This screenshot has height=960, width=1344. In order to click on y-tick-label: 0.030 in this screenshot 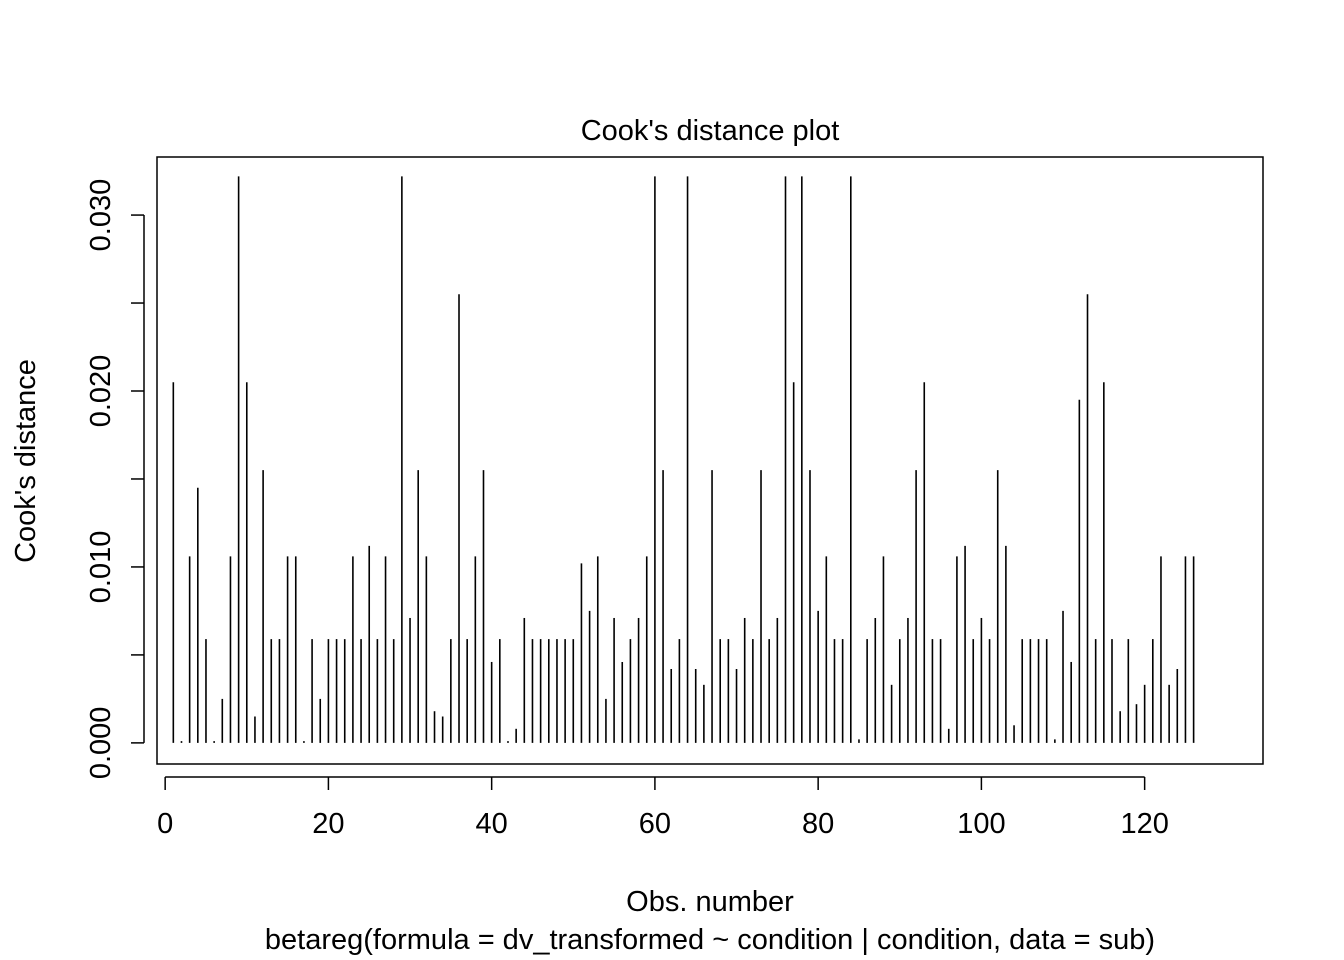, I will do `click(101, 215)`.